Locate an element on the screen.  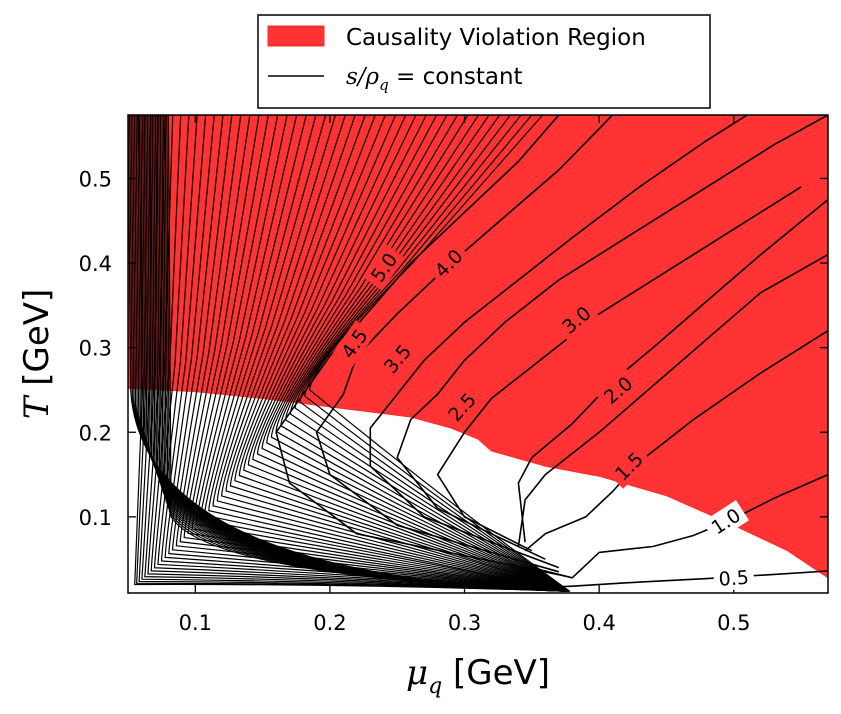
y-tick-label: 0.2 is located at coordinates (95, 433).